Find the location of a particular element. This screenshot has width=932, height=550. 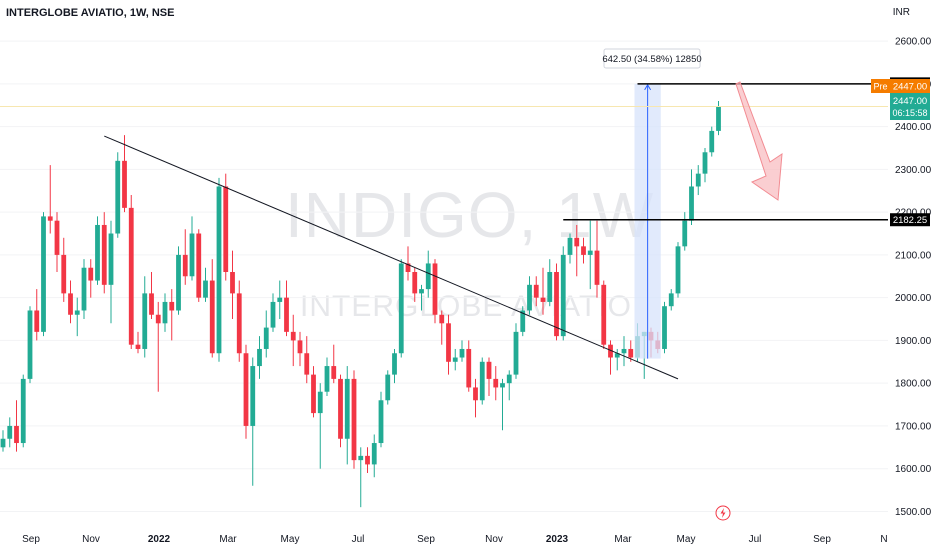

y-tick-label: 2300.00 is located at coordinates (913, 170).